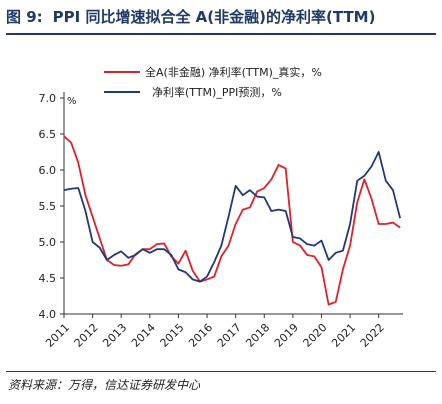  What do you see at coordinates (48, 206) in the screenshot?
I see `y-tick-label: 5.5` at bounding box center [48, 206].